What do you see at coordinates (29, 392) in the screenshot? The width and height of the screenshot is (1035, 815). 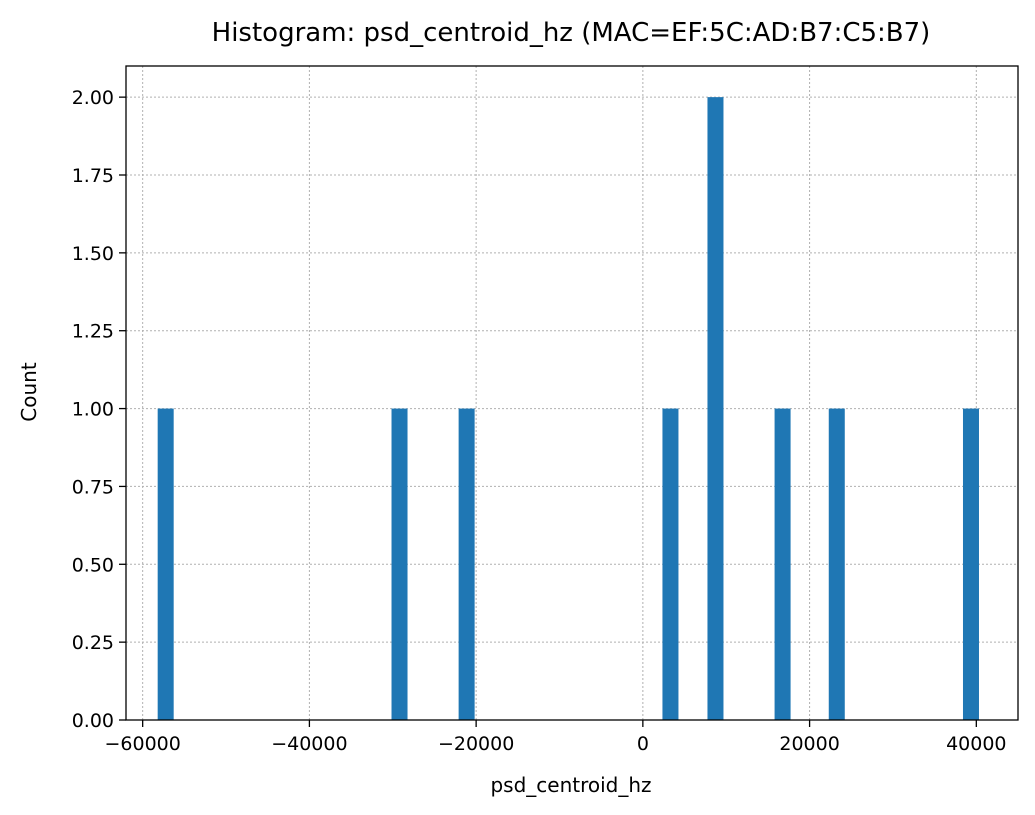 I see `y-axis-label: Count` at bounding box center [29, 392].